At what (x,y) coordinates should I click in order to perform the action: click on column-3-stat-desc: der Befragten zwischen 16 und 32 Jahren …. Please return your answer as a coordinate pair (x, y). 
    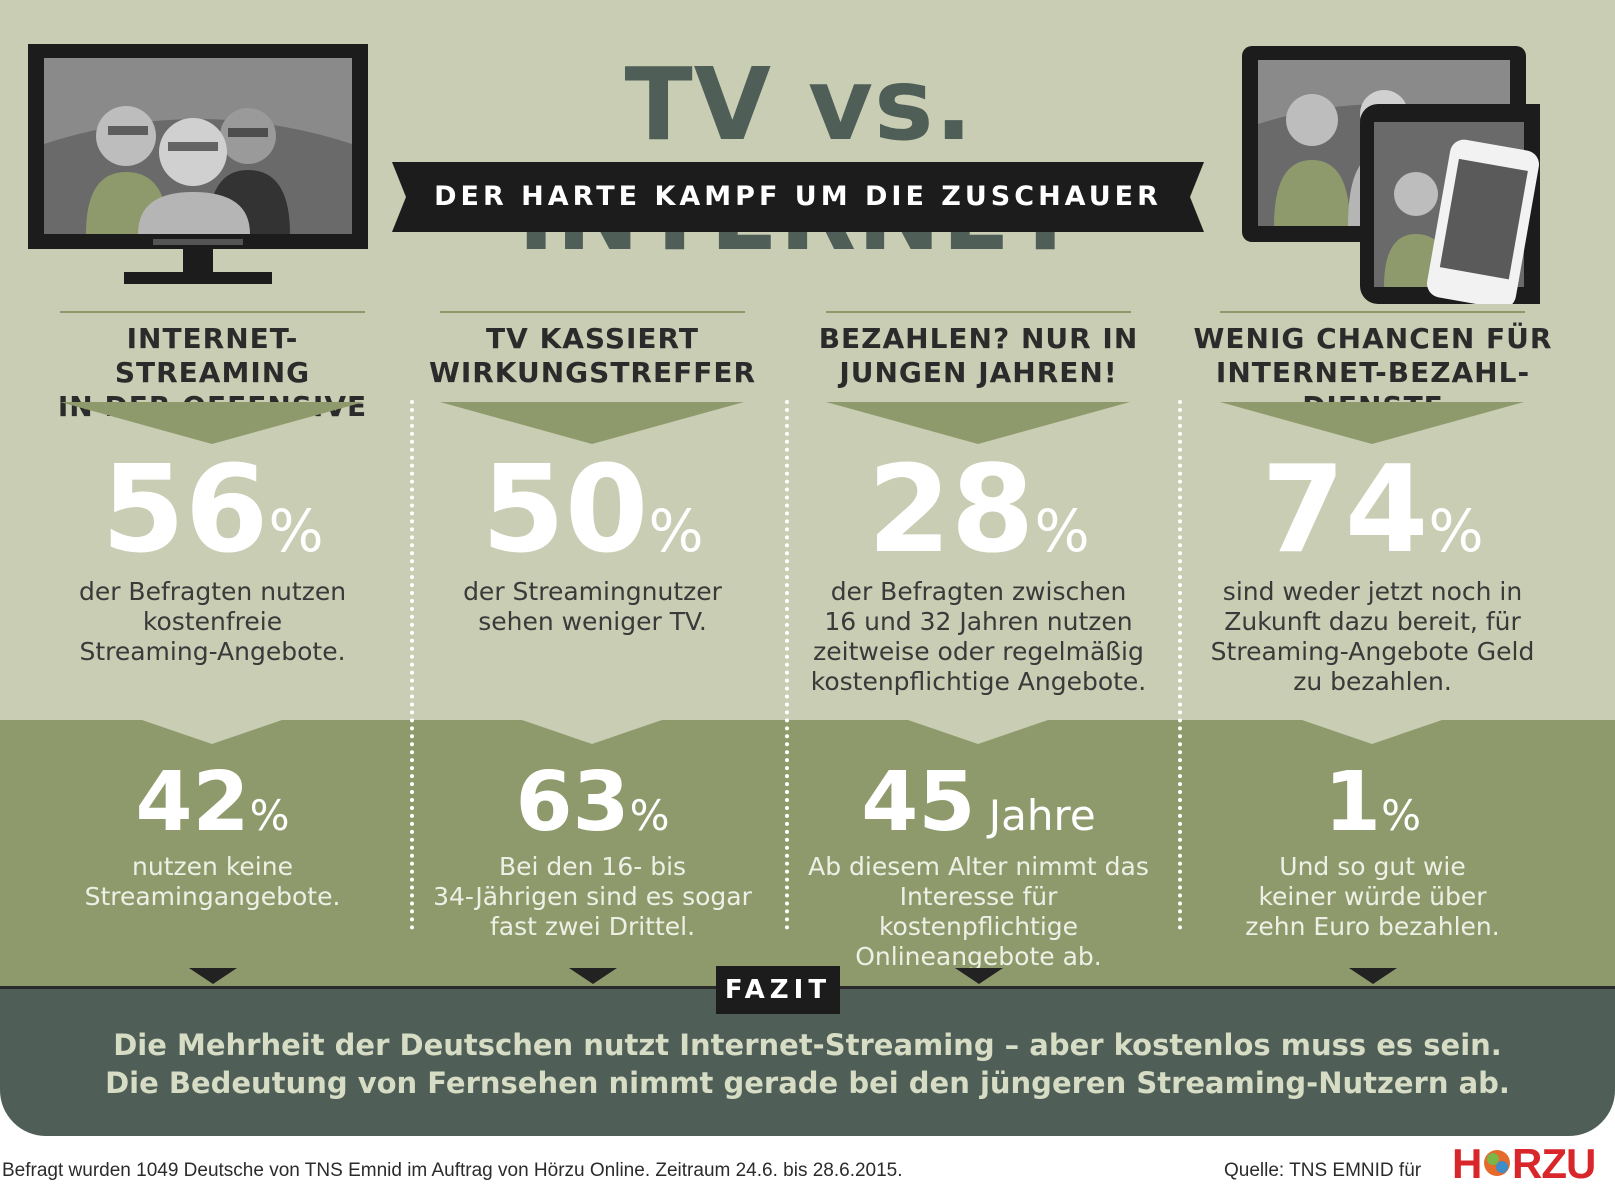
    Looking at the image, I should click on (978, 636).